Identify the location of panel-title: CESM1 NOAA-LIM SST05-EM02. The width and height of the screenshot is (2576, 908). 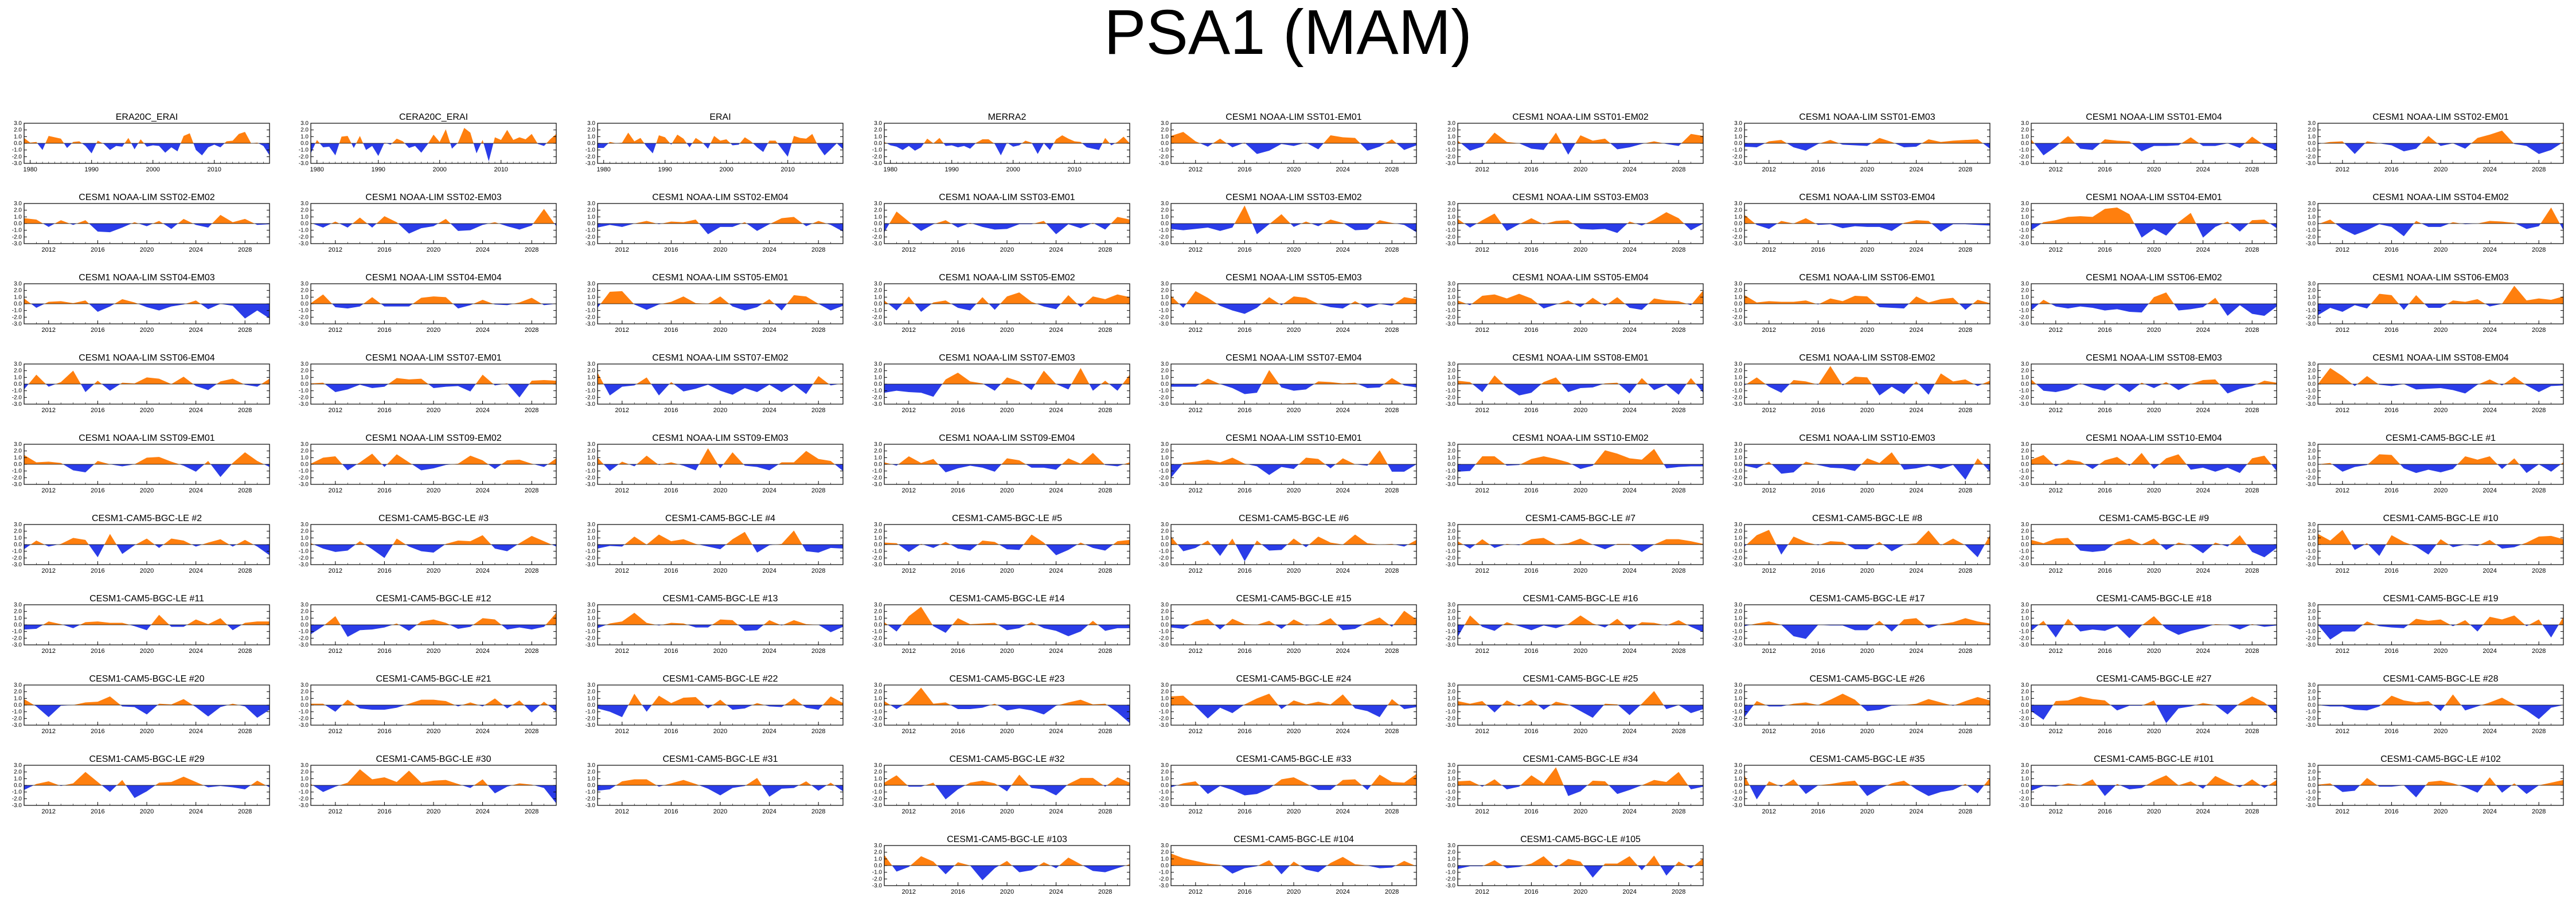
(1007, 278).